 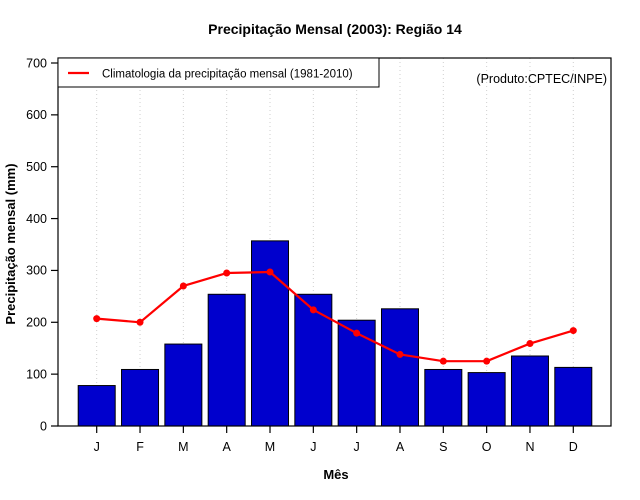 I want to click on y-tick-label: 200, so click(x=36, y=323).